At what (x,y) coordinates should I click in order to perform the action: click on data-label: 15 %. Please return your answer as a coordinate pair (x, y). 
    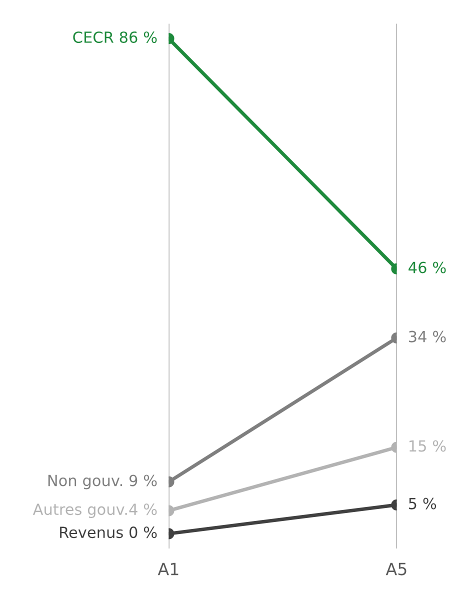
    Looking at the image, I should click on (428, 446).